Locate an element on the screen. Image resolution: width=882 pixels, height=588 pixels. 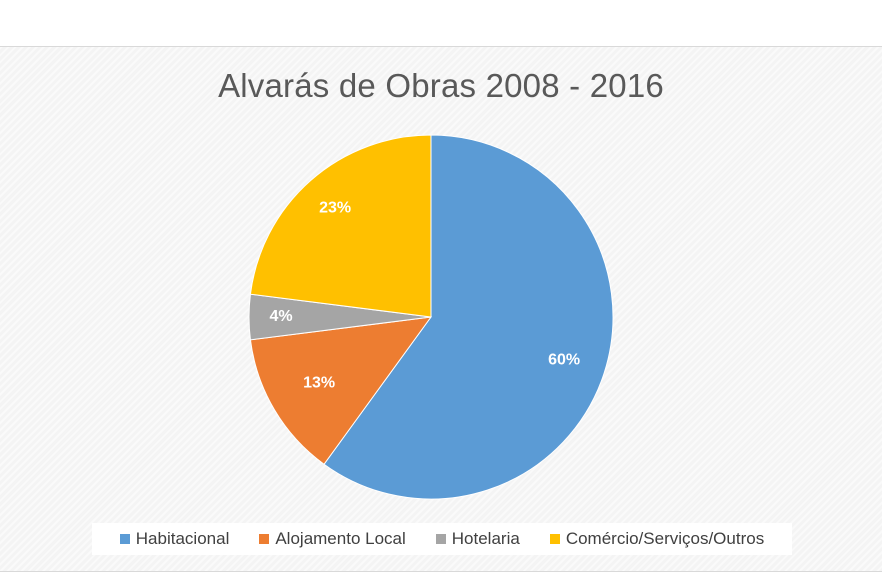
legend-item-habitacional: Habitacional is located at coordinates (174, 539).